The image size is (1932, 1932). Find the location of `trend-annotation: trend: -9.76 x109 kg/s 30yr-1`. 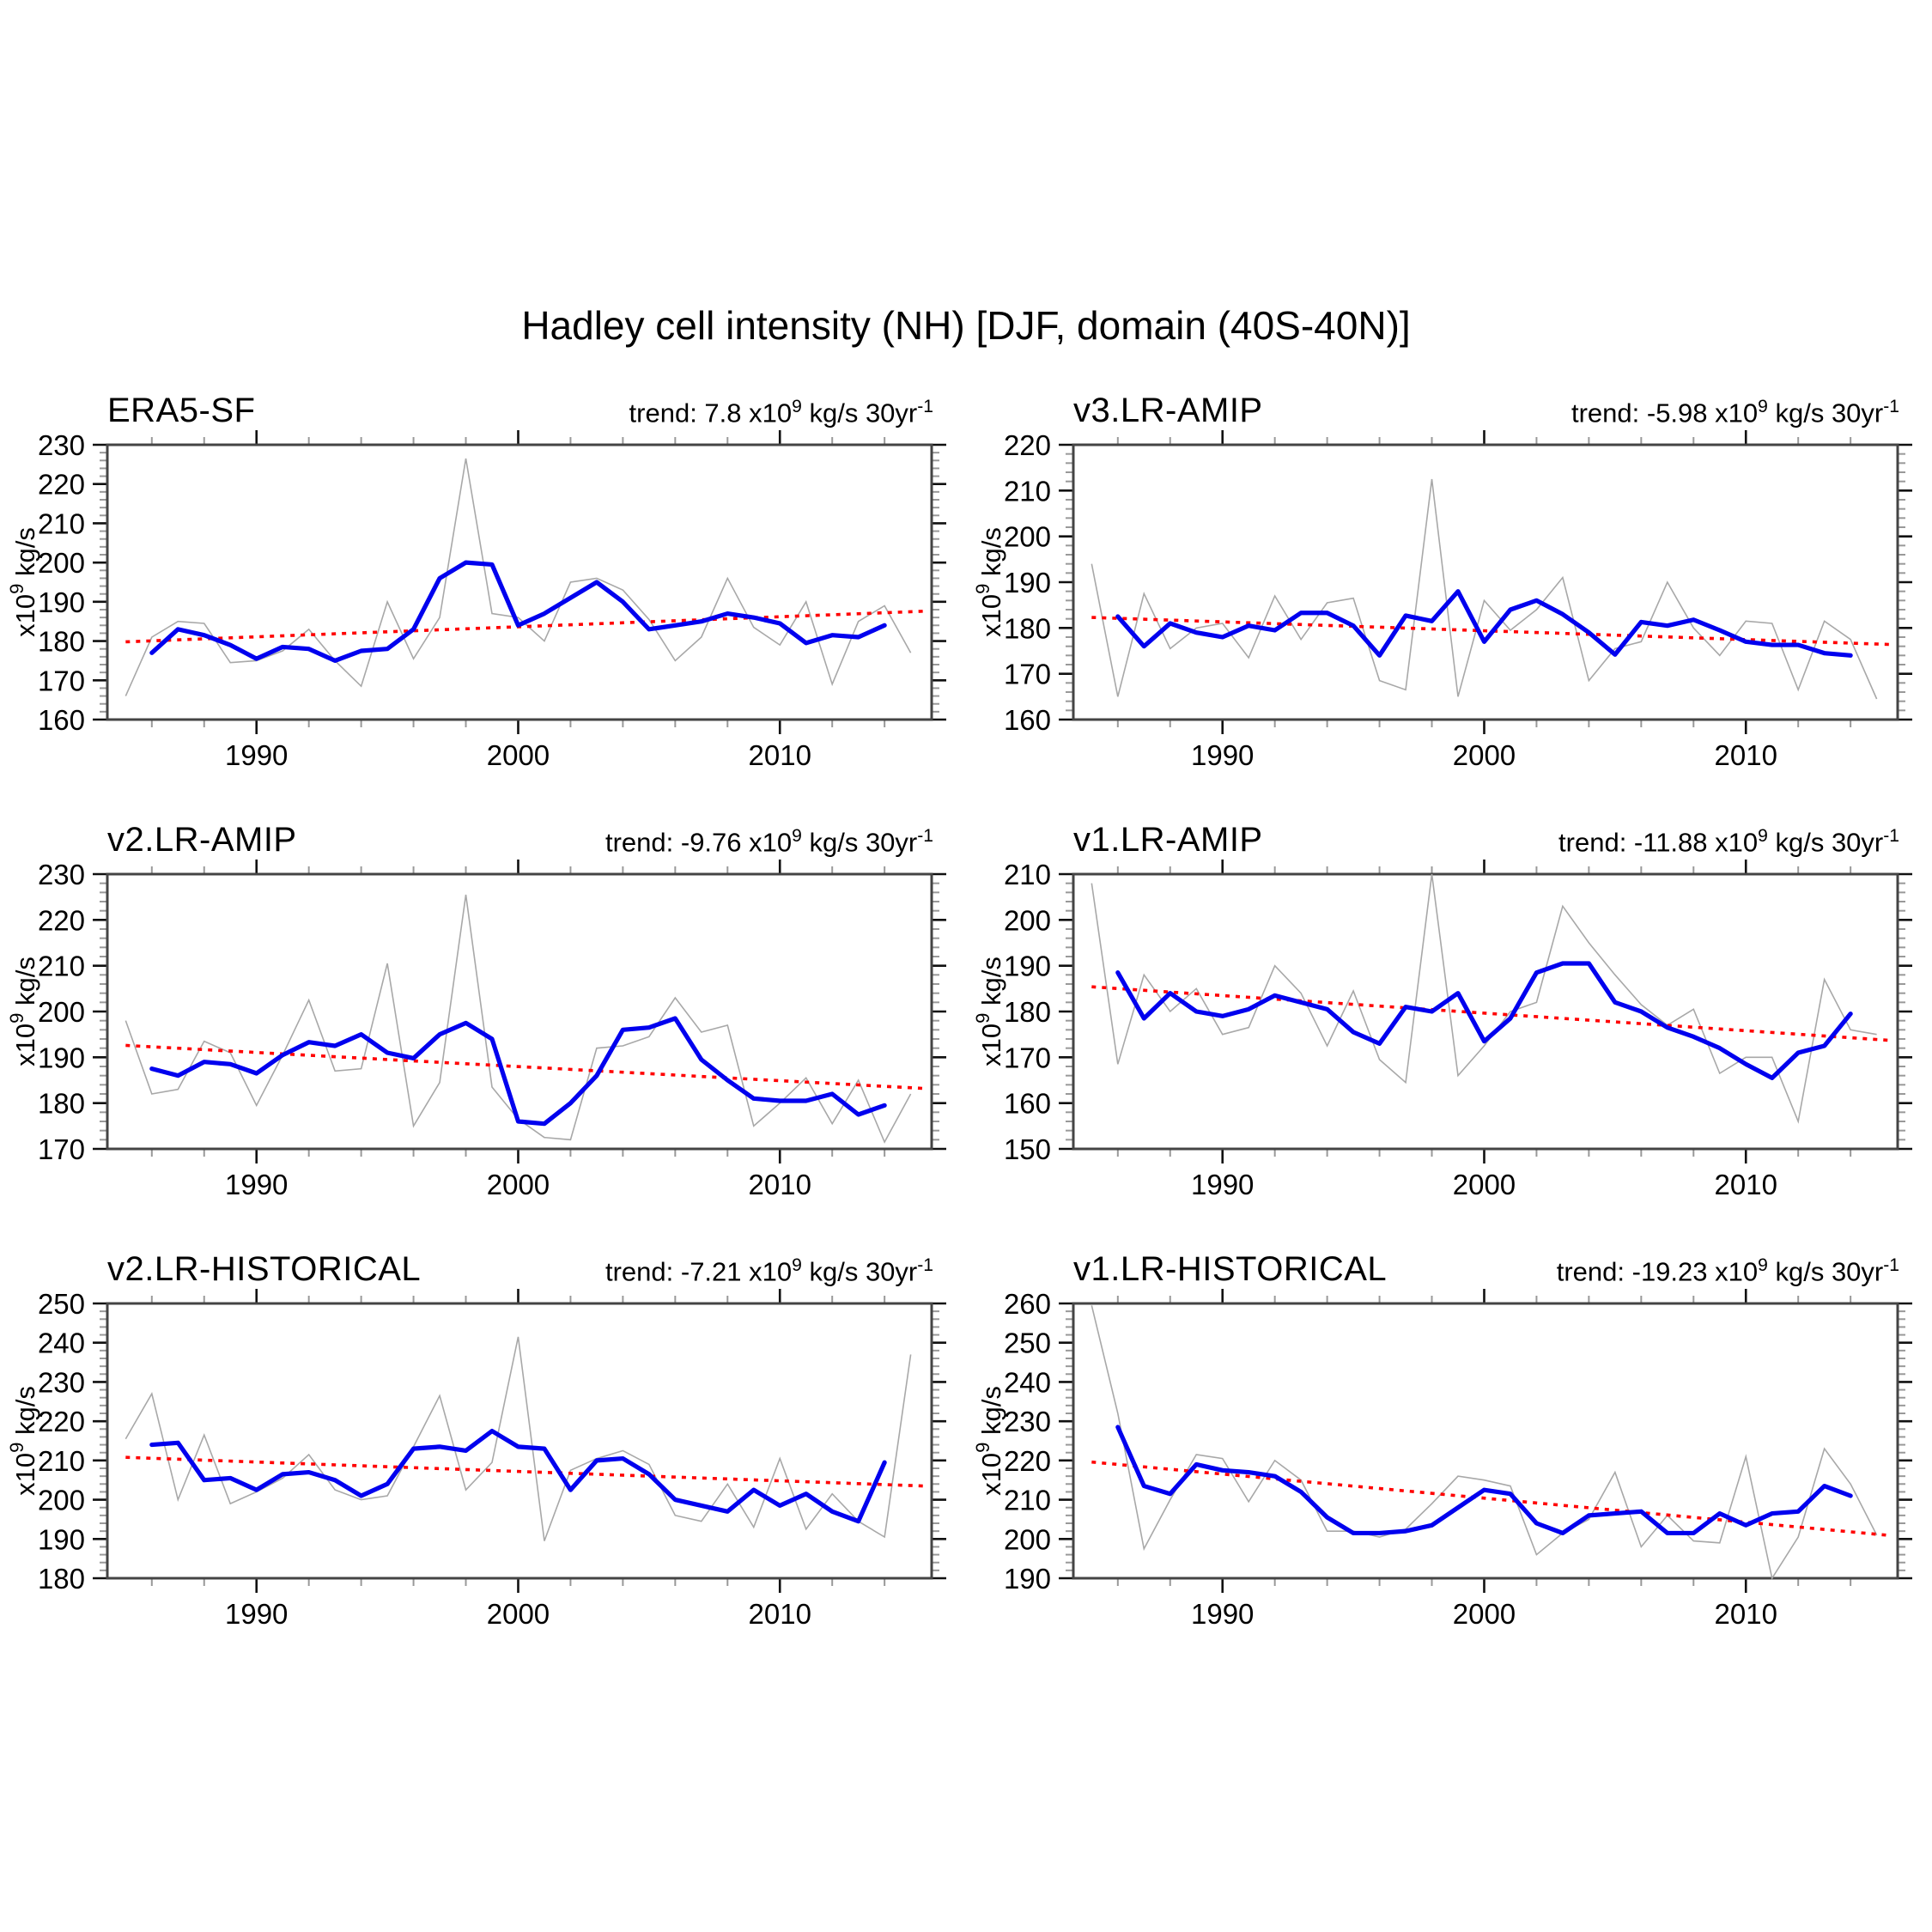

trend-annotation: trend: -9.76 x109 kg/s 30yr-1 is located at coordinates (769, 841).